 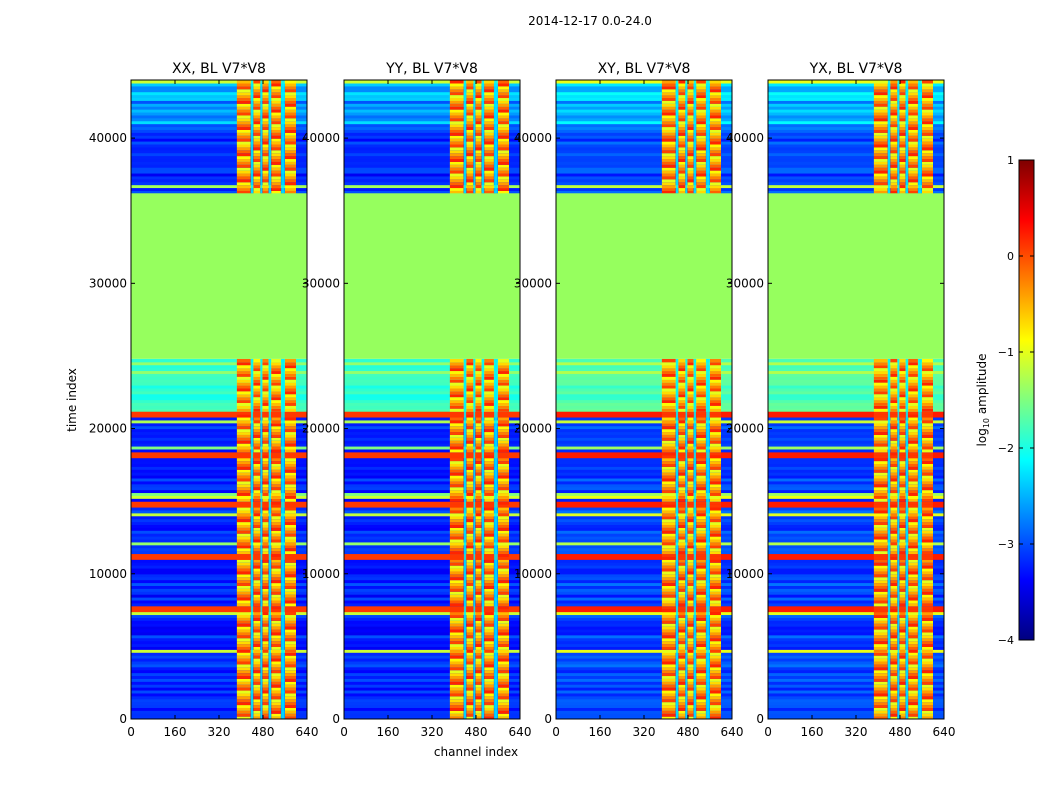 What do you see at coordinates (1006, 544) in the screenshot?
I see `colorbar-tick-label: −3` at bounding box center [1006, 544].